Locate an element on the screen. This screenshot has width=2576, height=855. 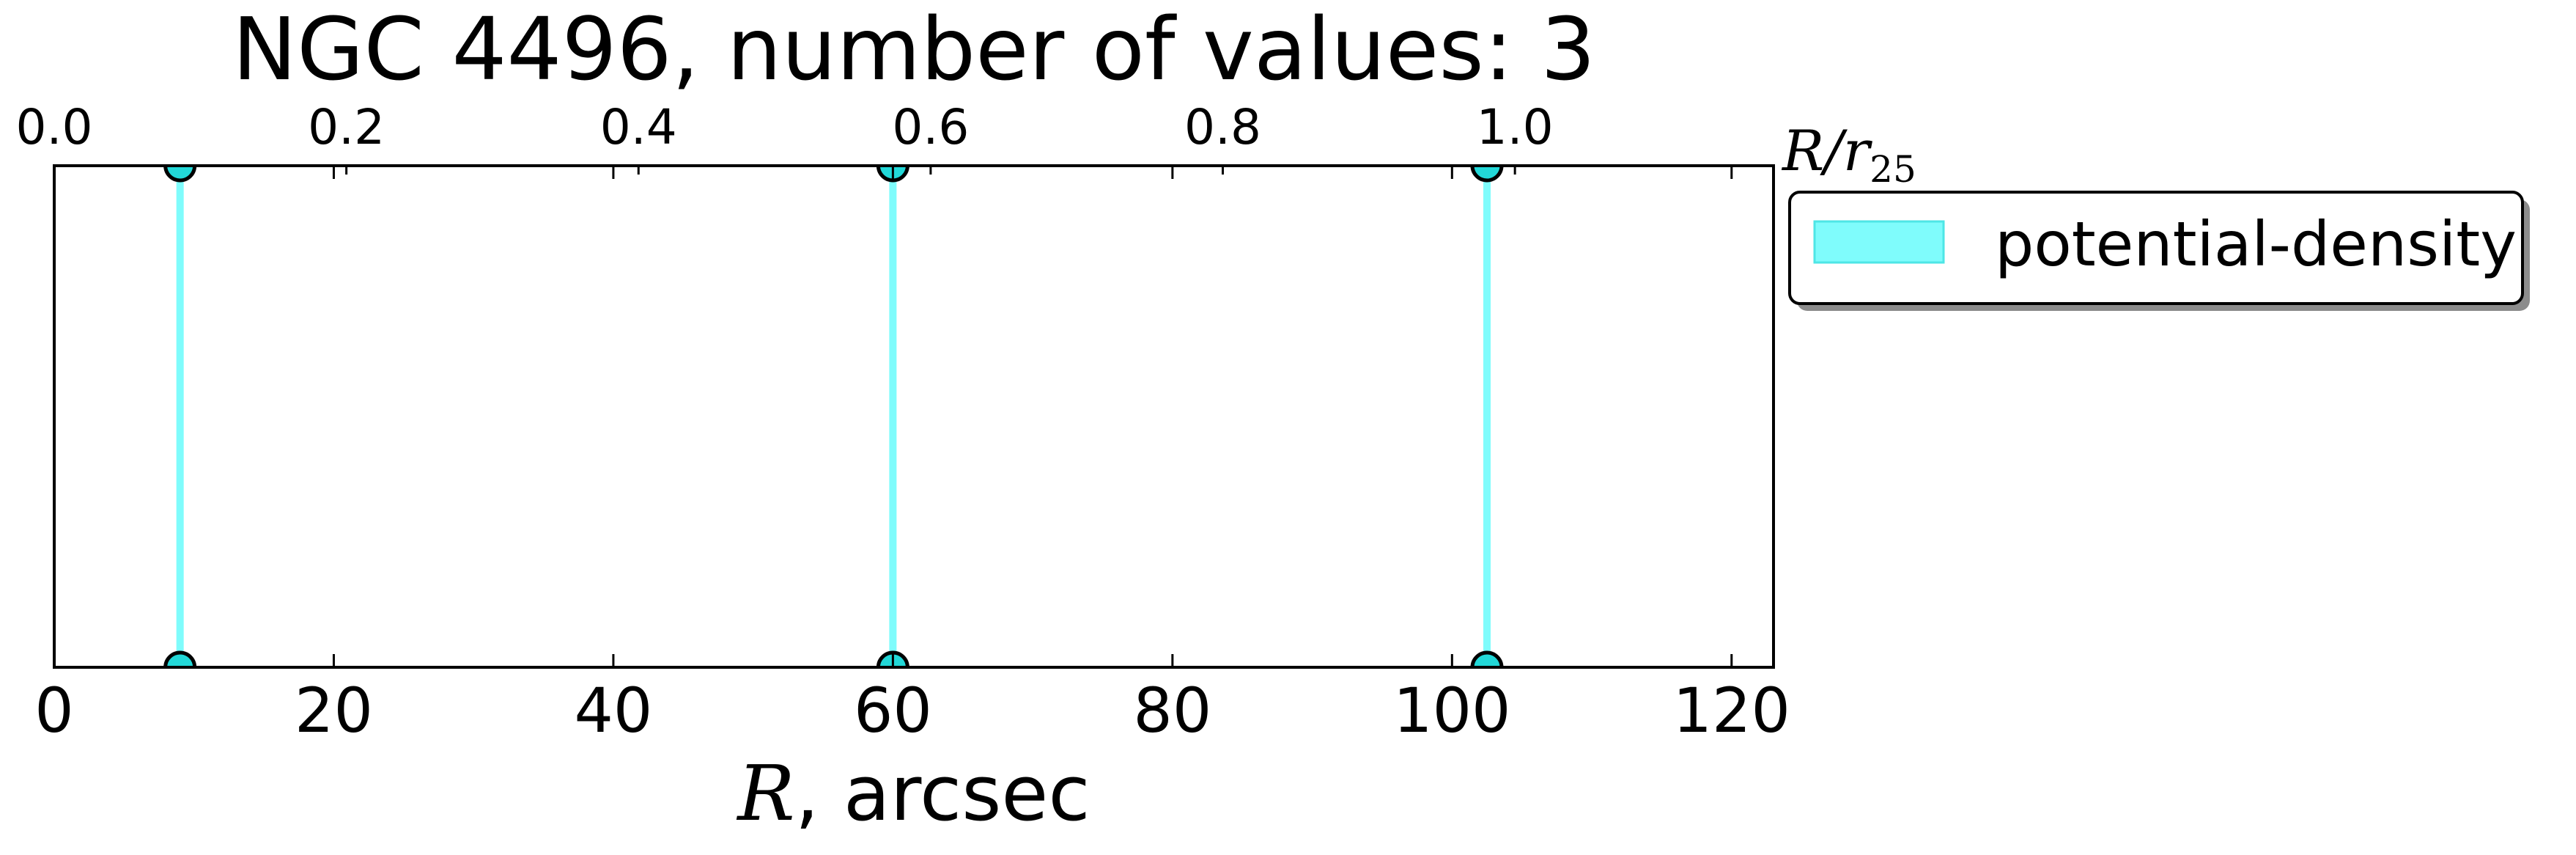
x-tick-label: 40 is located at coordinates (613, 710).